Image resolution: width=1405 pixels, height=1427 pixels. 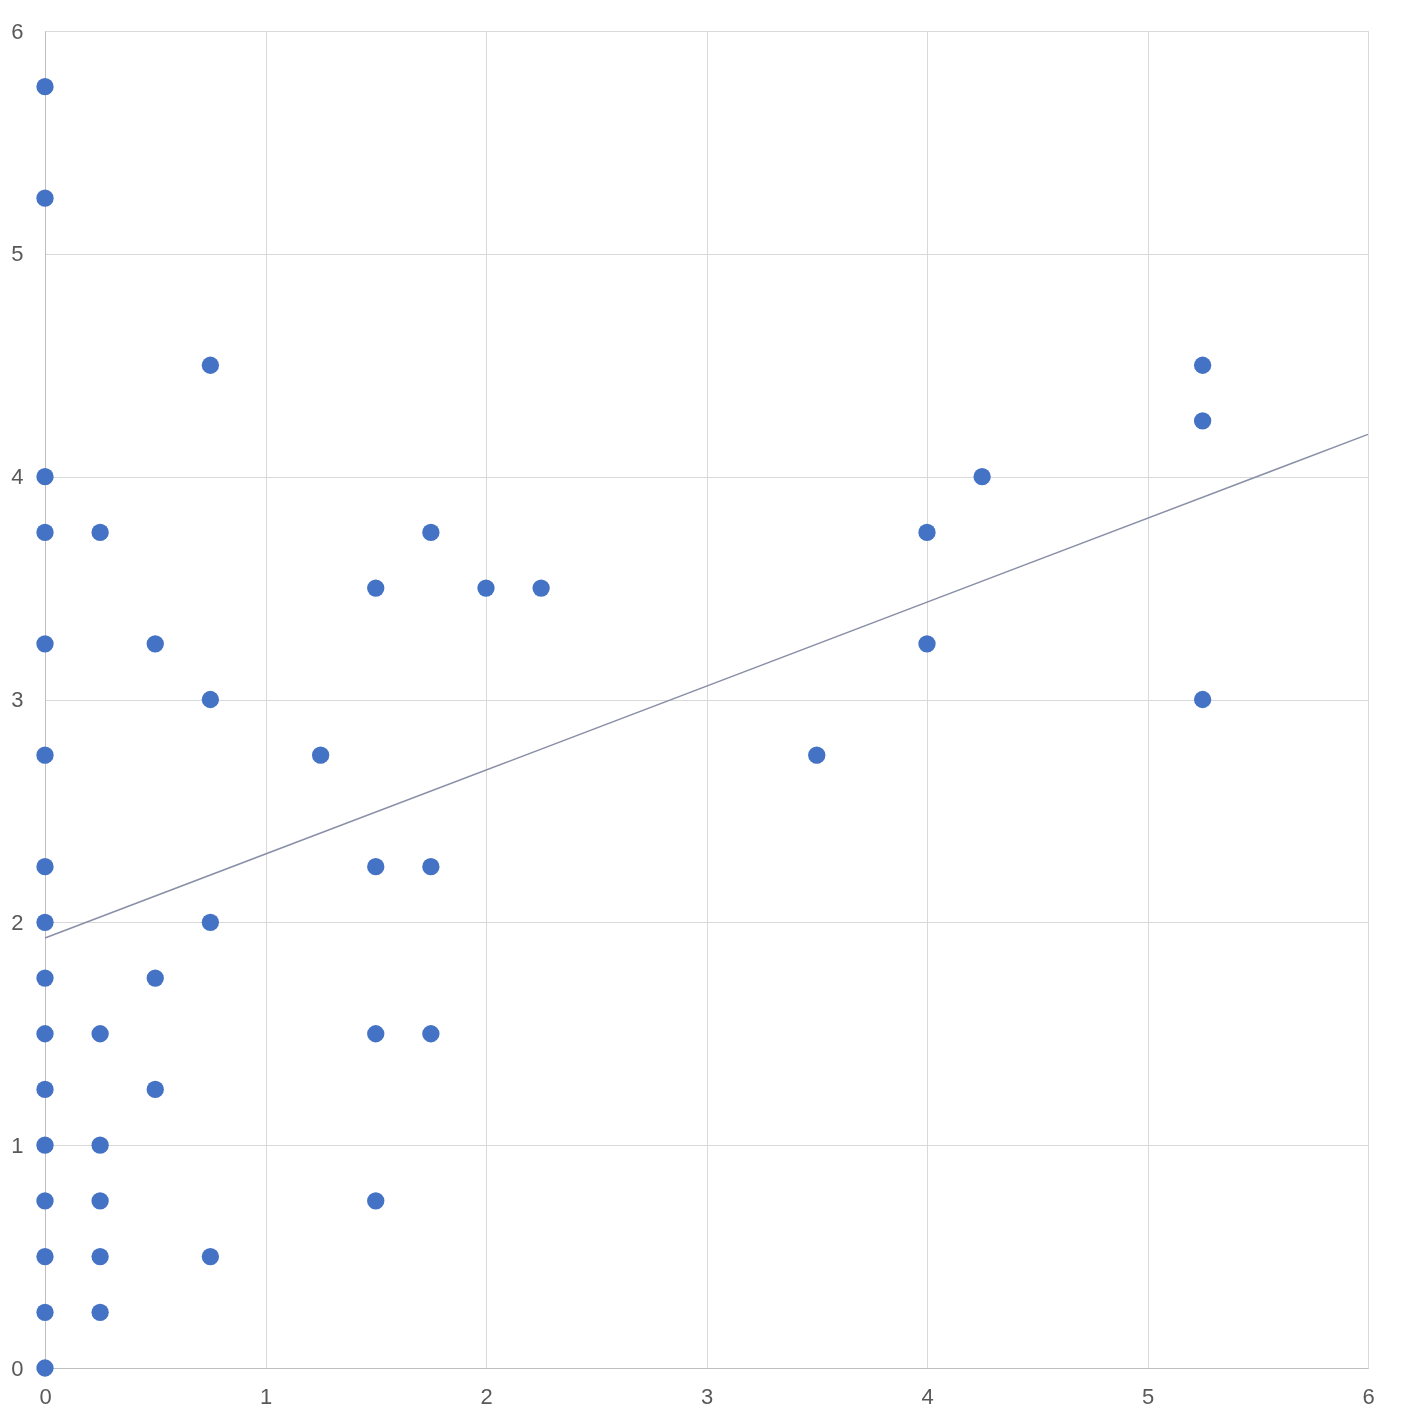 What do you see at coordinates (927, 1396) in the screenshot?
I see `x-tick-label: 4` at bounding box center [927, 1396].